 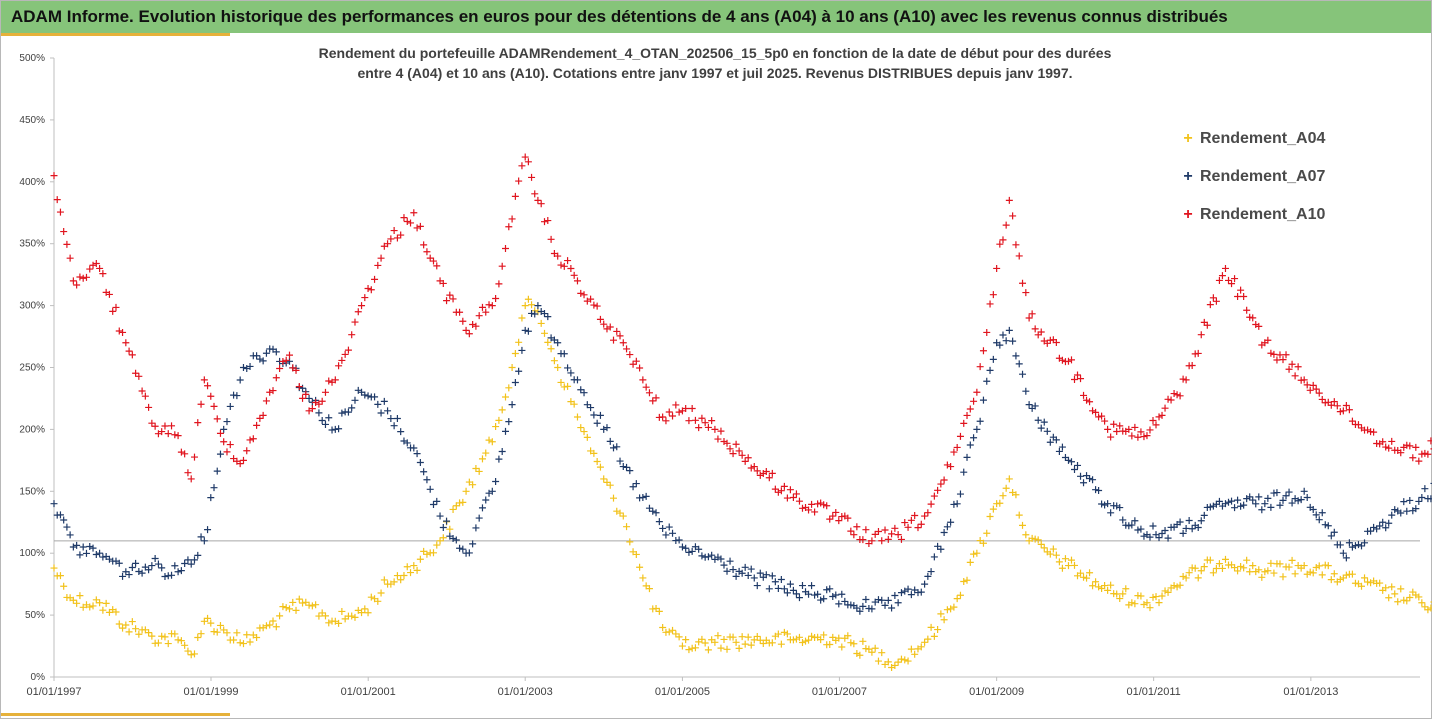 I want to click on y-tick-label: 400%, so click(x=32, y=182).